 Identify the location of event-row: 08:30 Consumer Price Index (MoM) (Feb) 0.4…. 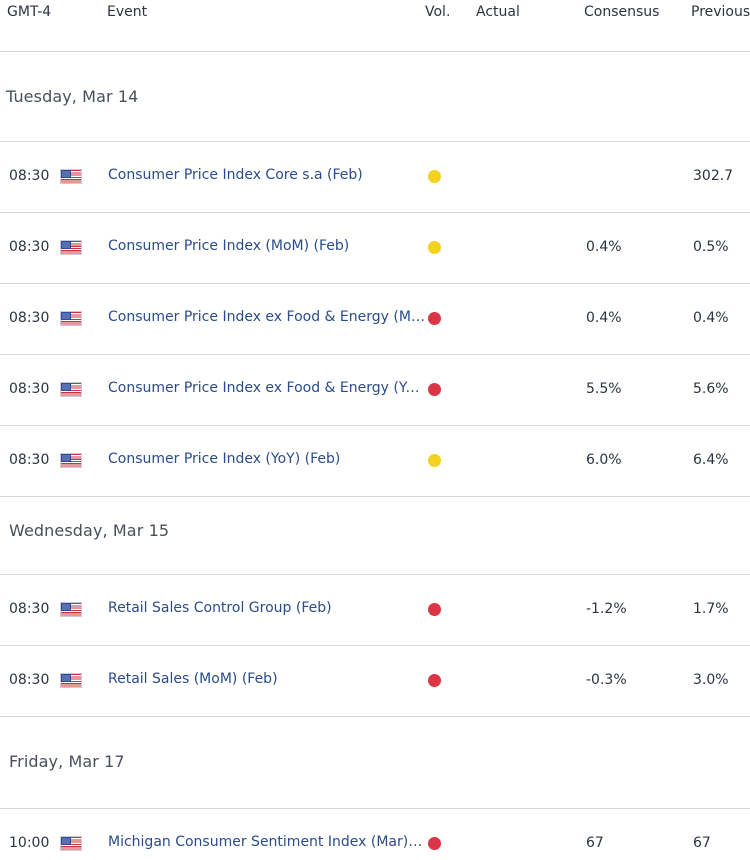
(375, 248).